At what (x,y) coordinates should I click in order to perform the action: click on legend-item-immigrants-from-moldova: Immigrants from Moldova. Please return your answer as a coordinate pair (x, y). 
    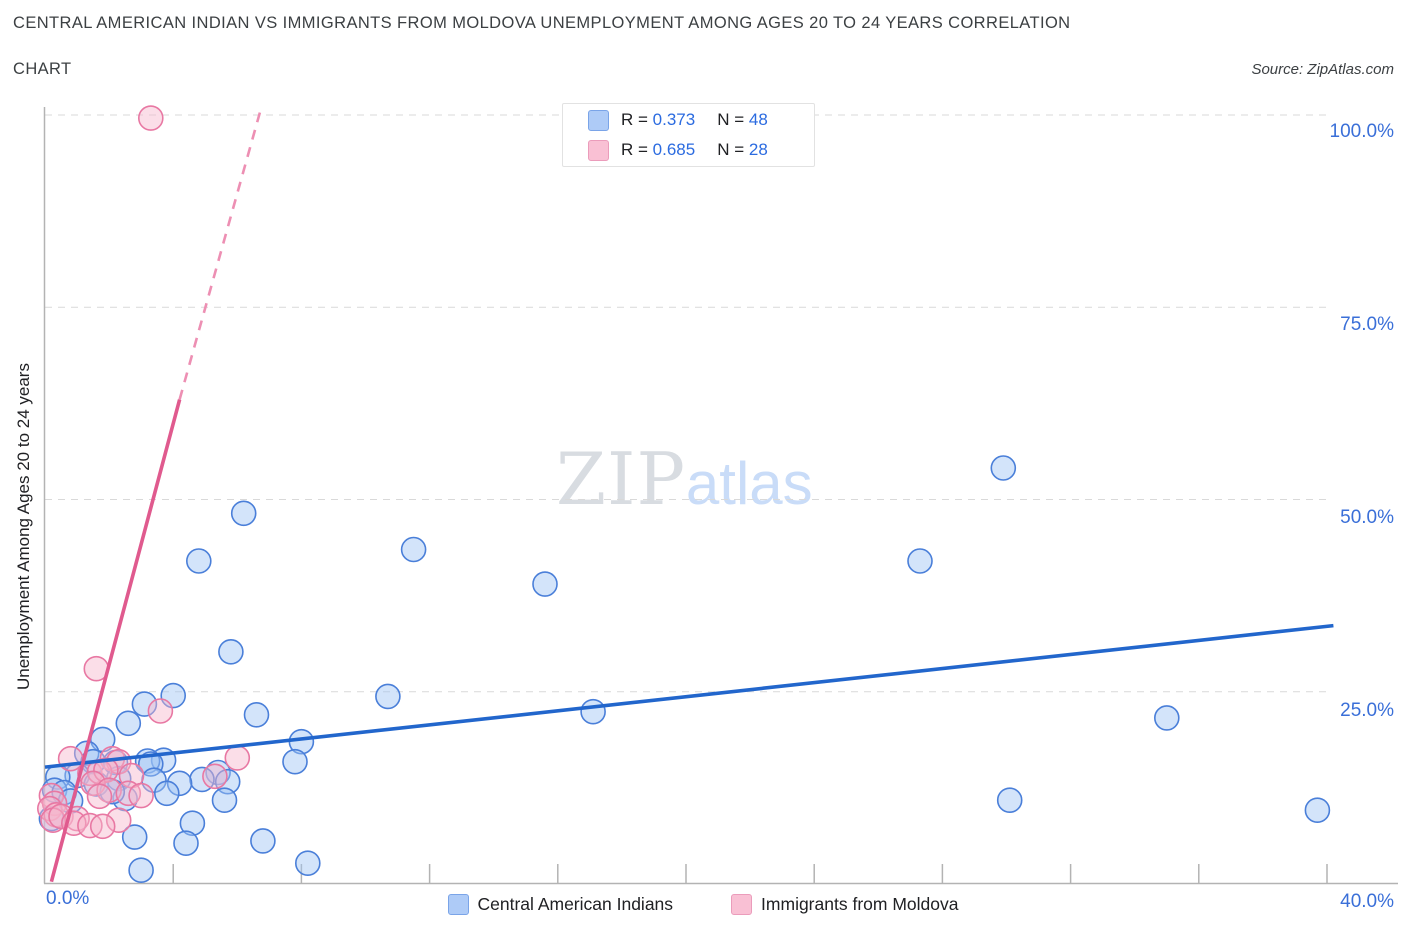
    Looking at the image, I should click on (845, 904).